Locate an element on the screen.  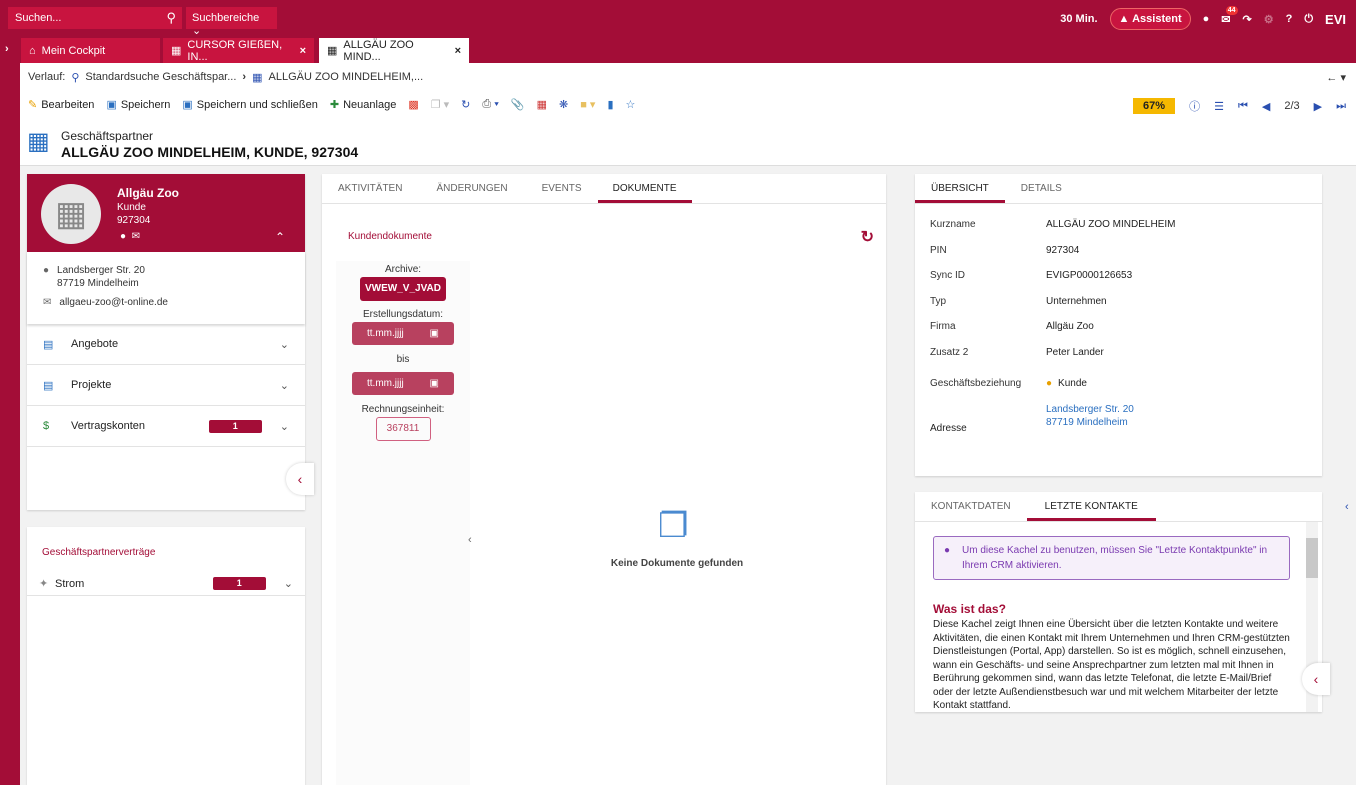
tab-uebersicht: ÜBERSICHT is located at coordinates (960, 188).